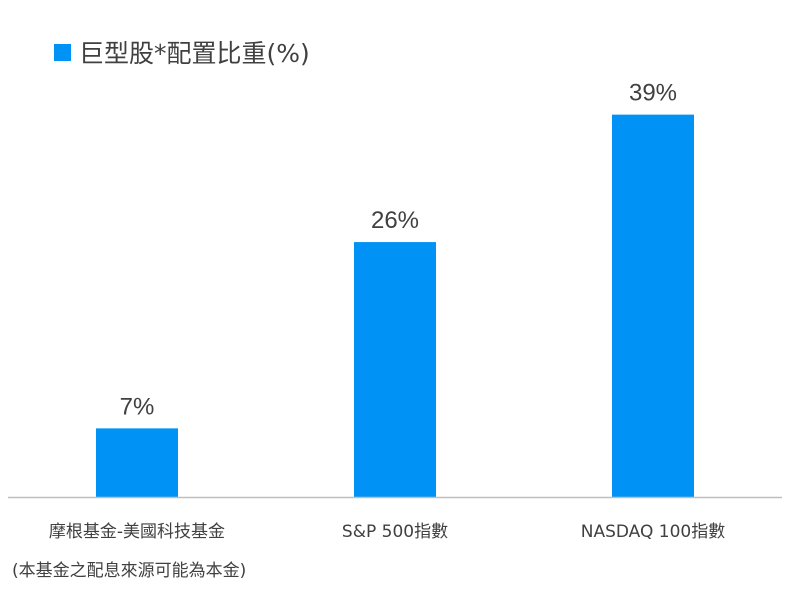 This screenshot has width=790, height=598. Describe the element at coordinates (395, 532) in the screenshot. I see `x-tick-label: S&P 500指數` at that location.